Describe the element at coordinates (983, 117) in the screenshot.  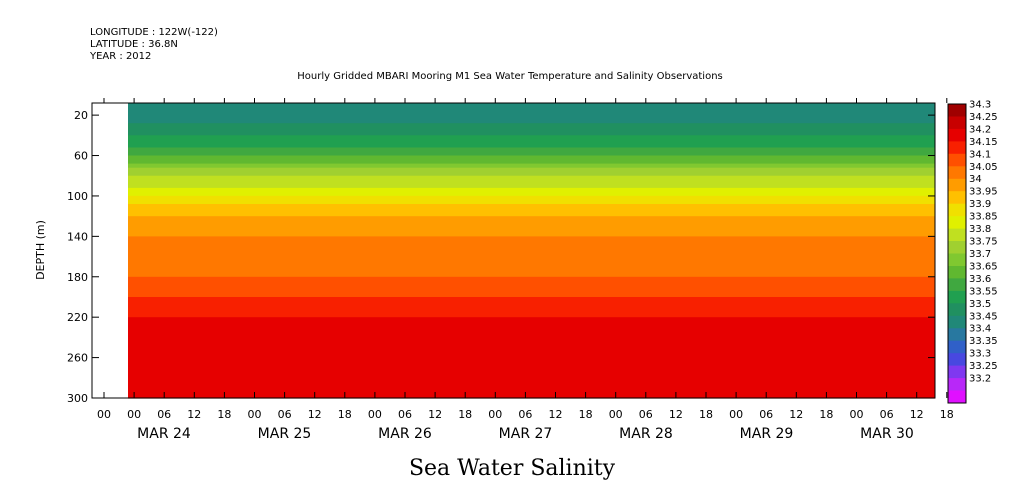
I see `colorbar-label: 34.25` at that location.